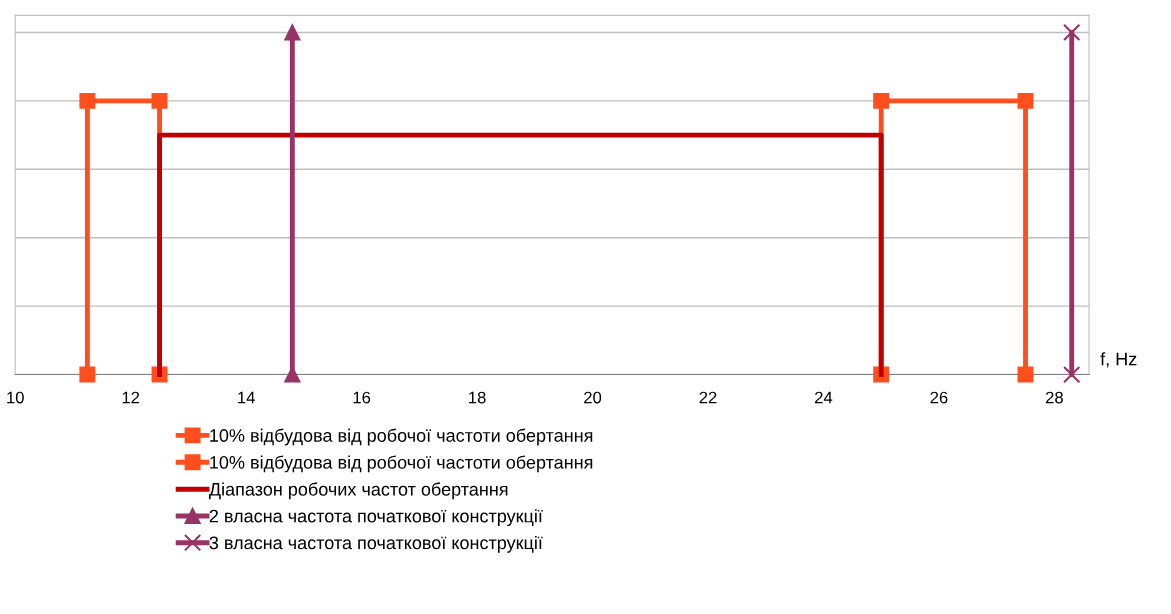 The width and height of the screenshot is (1171, 614). What do you see at coordinates (708, 397) in the screenshot?
I see `x-tick-label: 22` at bounding box center [708, 397].